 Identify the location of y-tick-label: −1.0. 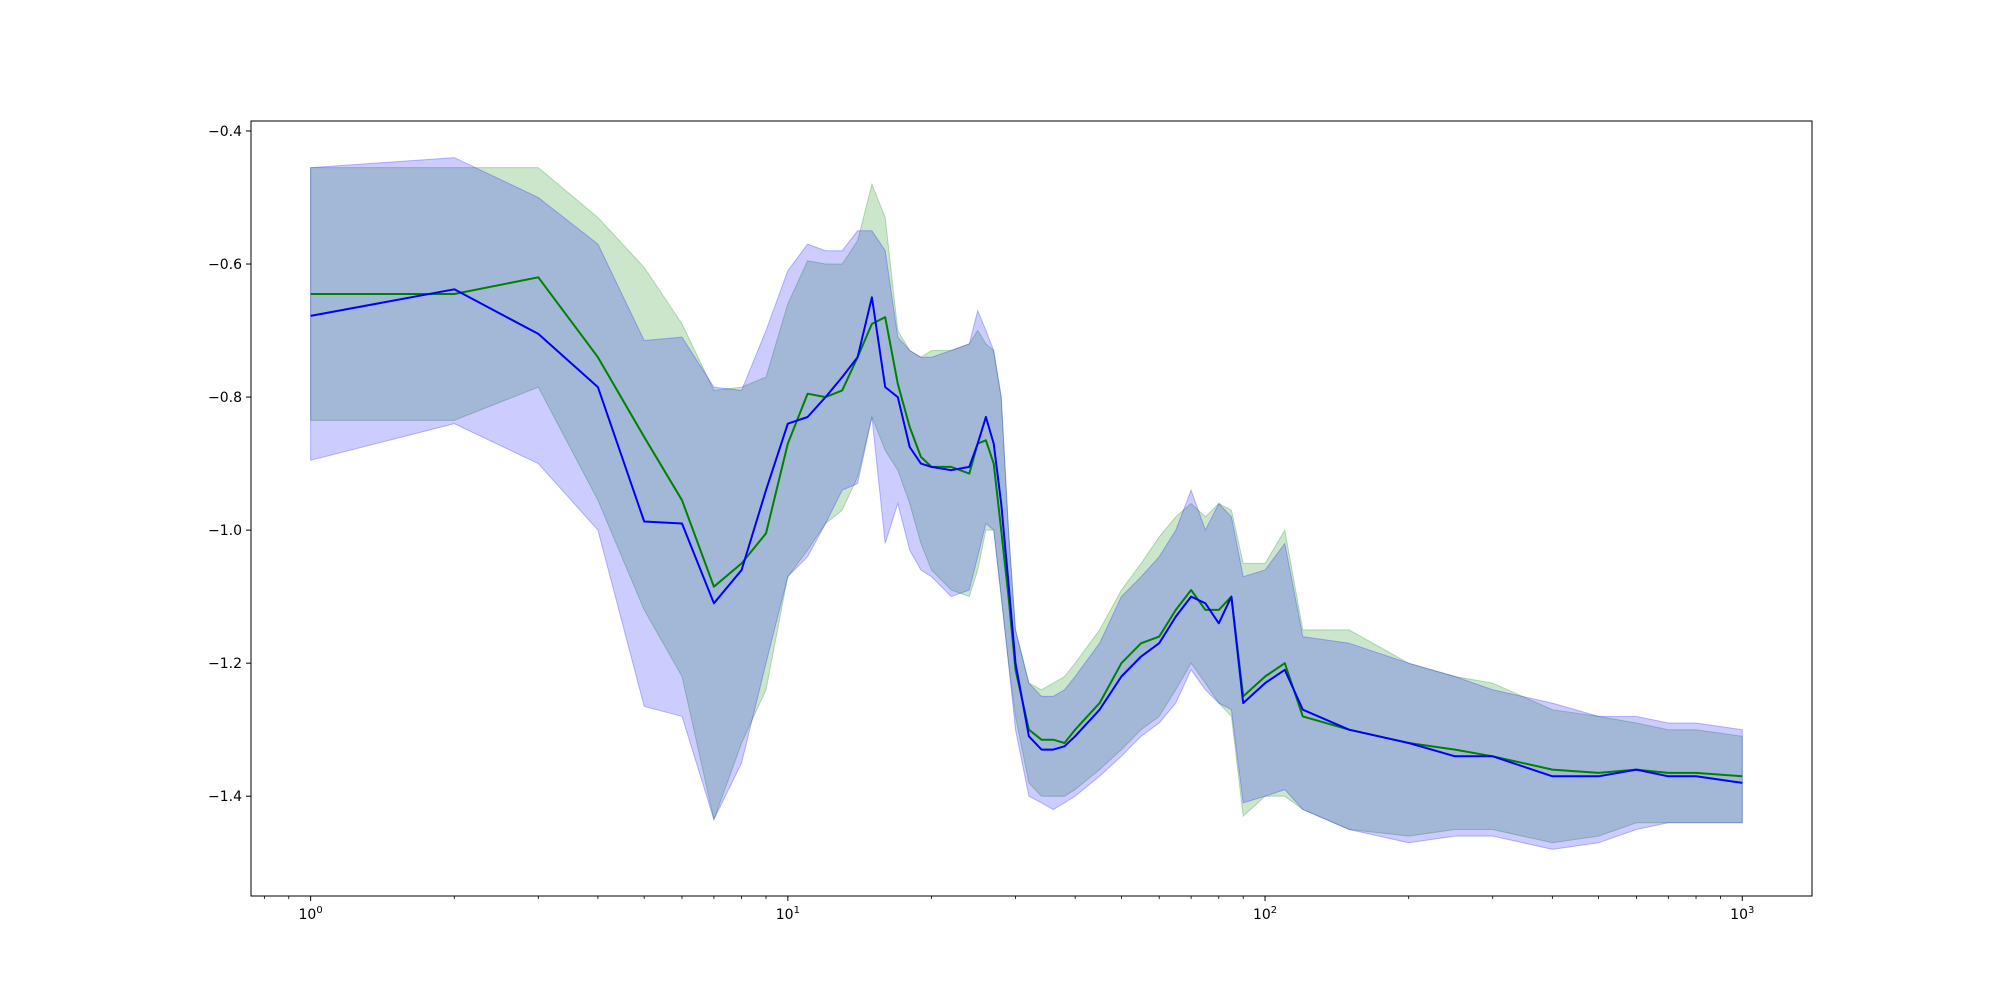
(225, 531).